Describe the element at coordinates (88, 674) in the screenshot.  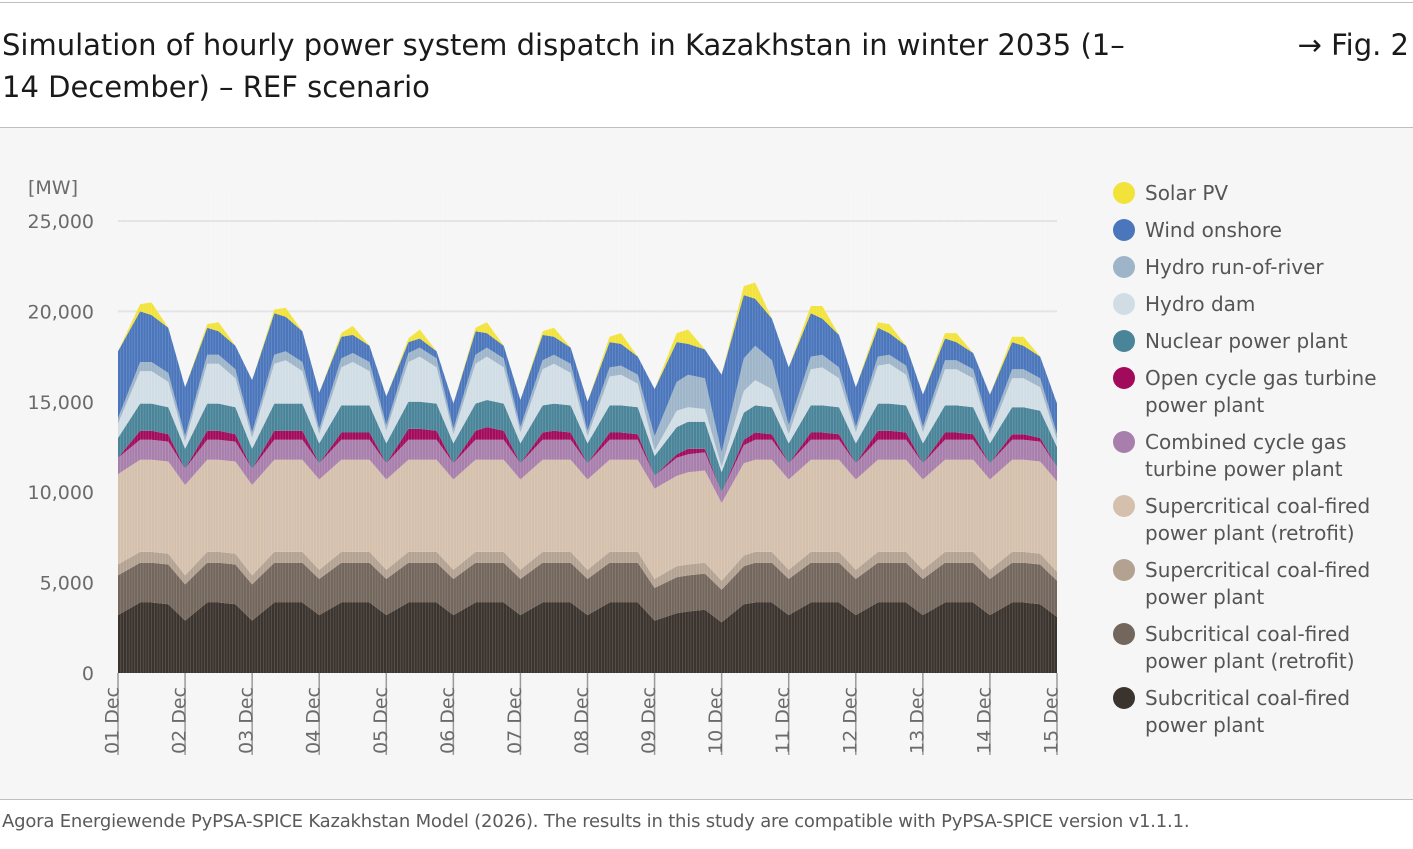
I see `y-tick-label: 0` at that location.